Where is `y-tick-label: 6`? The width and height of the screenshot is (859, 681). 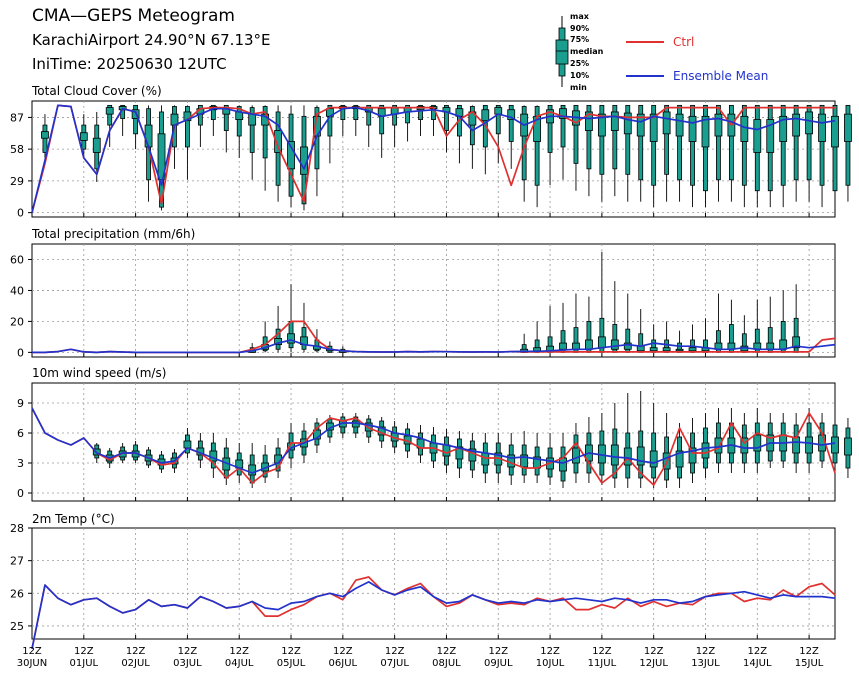 y-tick-label: 6 is located at coordinates (20, 433).